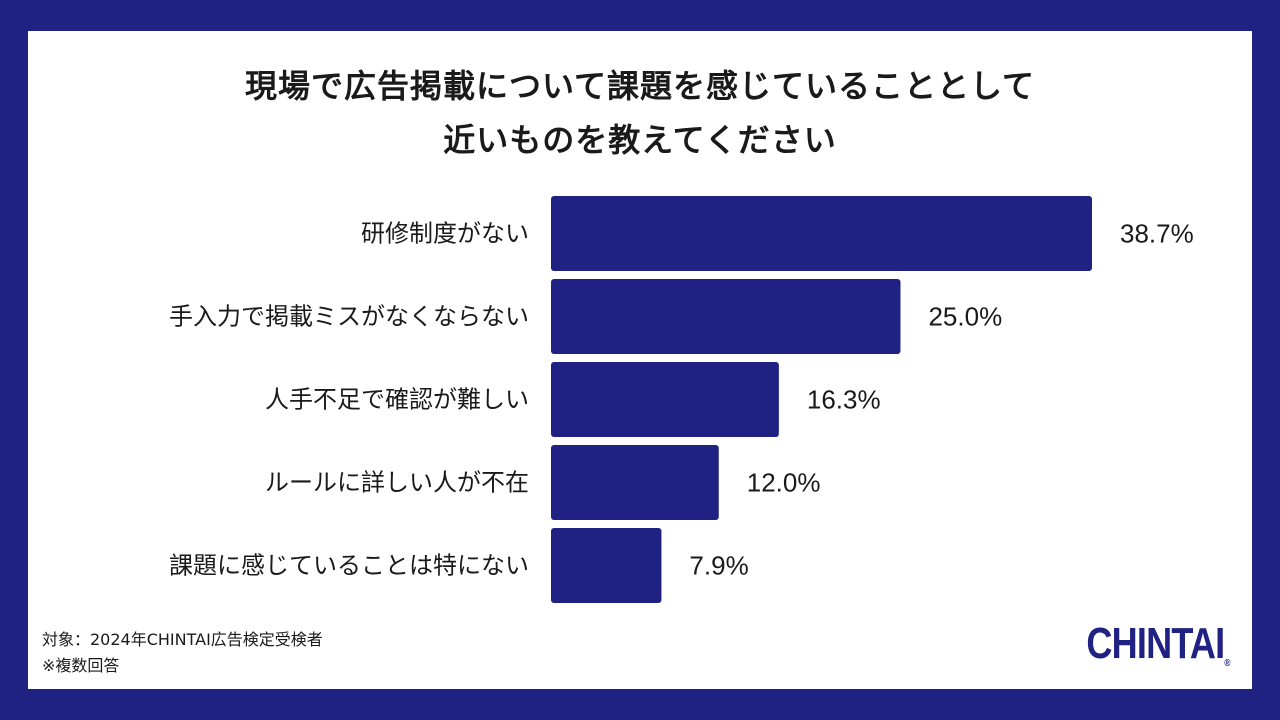 Image resolution: width=1280 pixels, height=720 pixels. I want to click on chintai-logo: CHINTAI®, so click(1158, 644).